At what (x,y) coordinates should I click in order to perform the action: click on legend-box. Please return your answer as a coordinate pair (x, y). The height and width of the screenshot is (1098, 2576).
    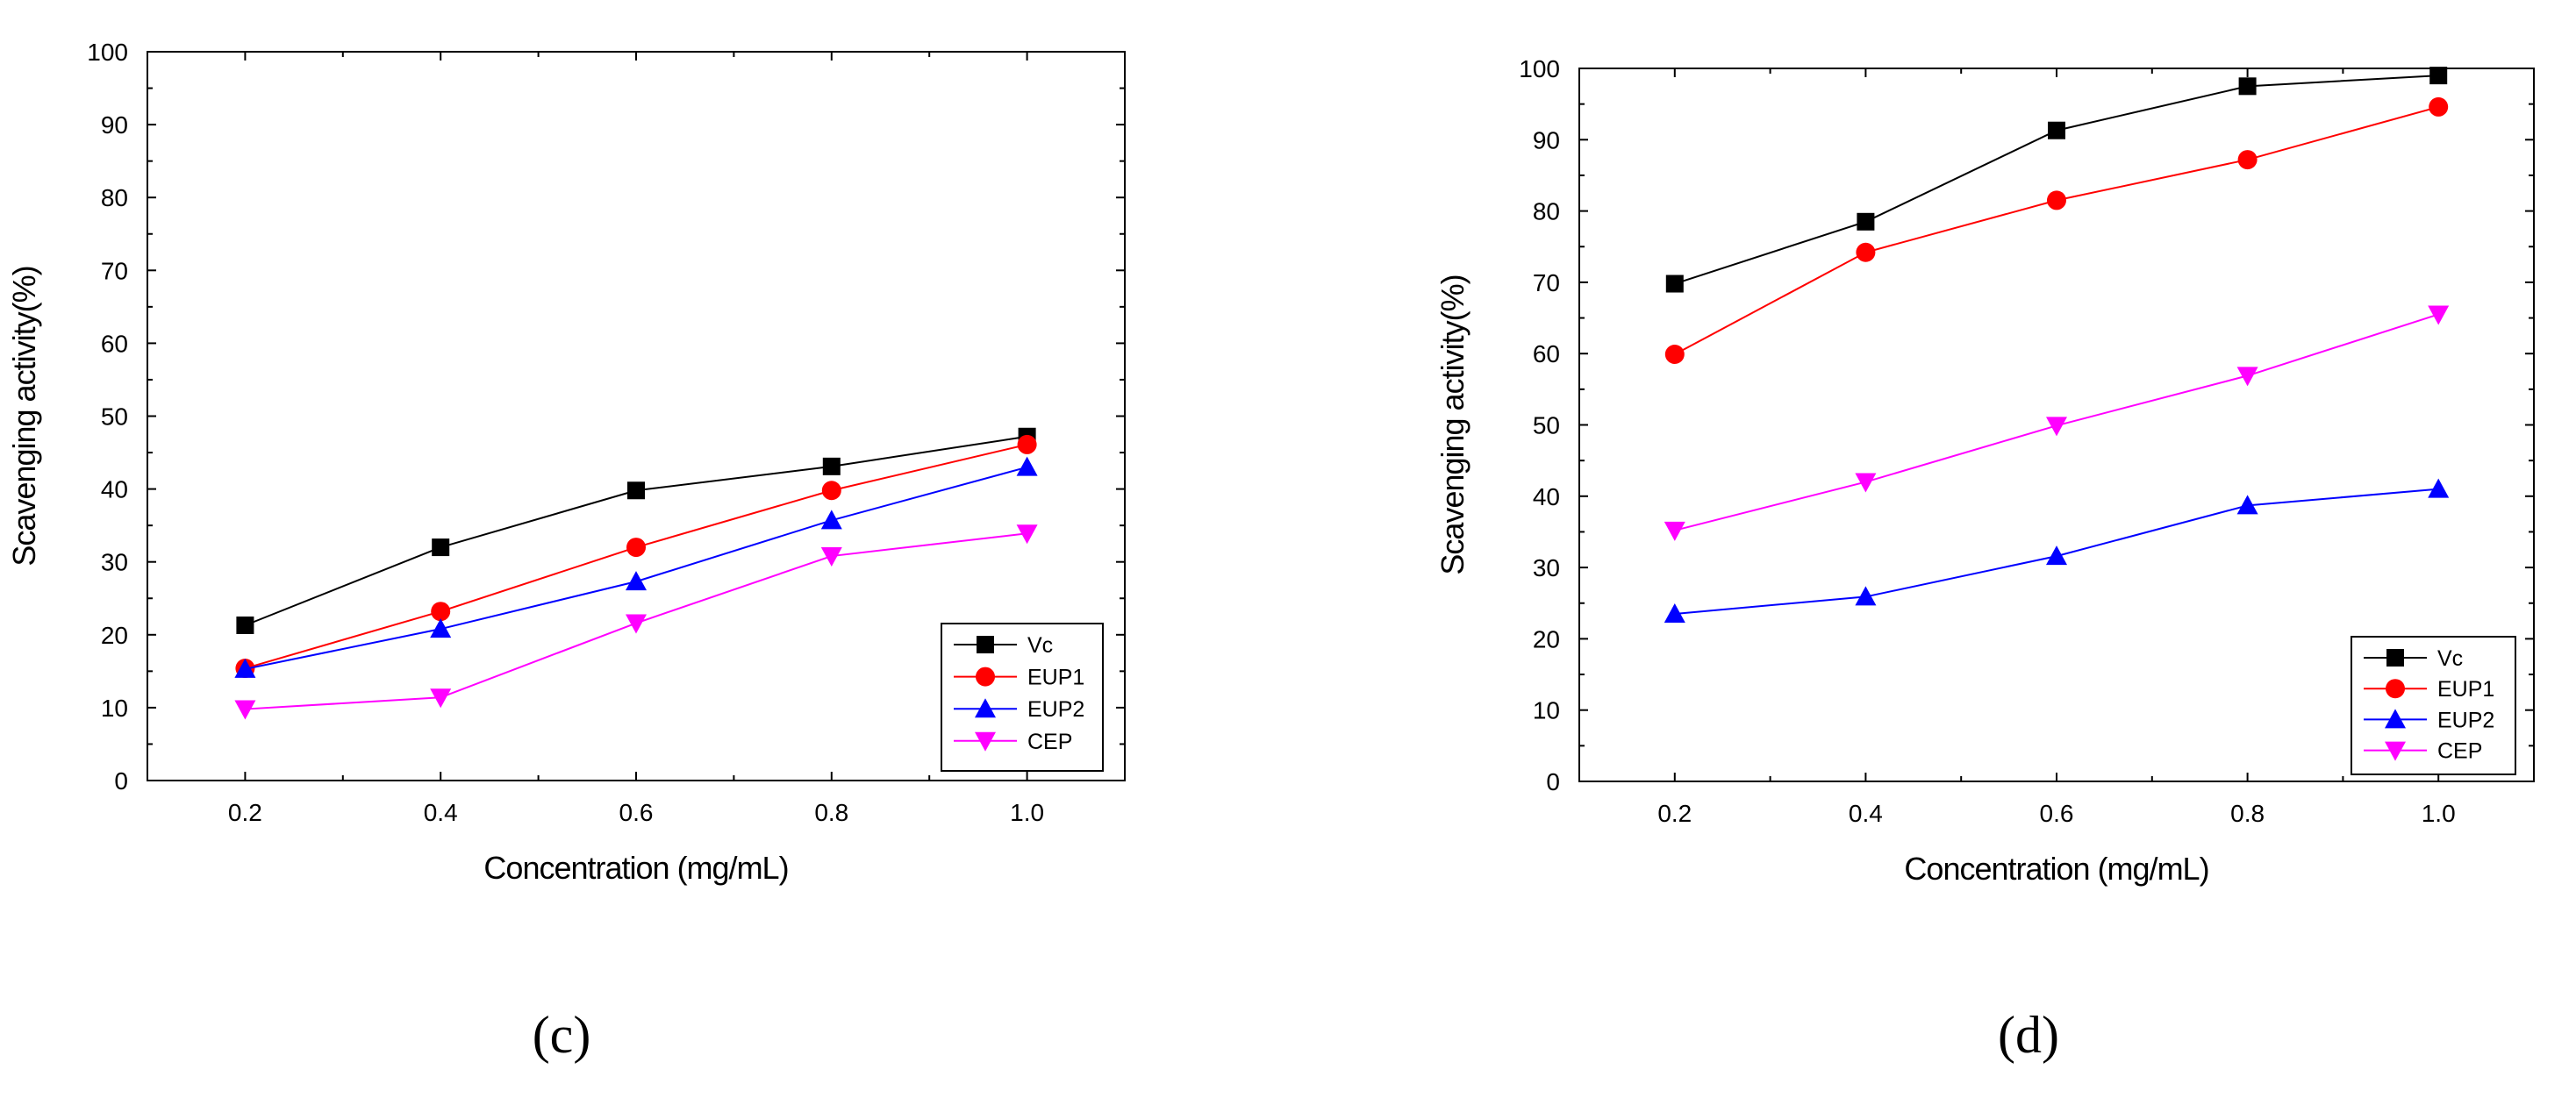
    Looking at the image, I should click on (1022, 697).